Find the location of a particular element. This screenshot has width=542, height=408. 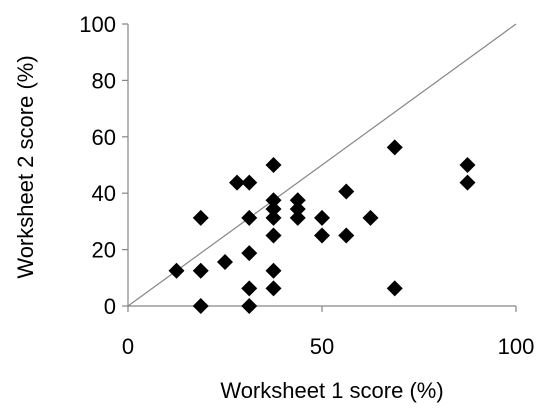

y-tick-label: 40 is located at coordinates (104, 193).